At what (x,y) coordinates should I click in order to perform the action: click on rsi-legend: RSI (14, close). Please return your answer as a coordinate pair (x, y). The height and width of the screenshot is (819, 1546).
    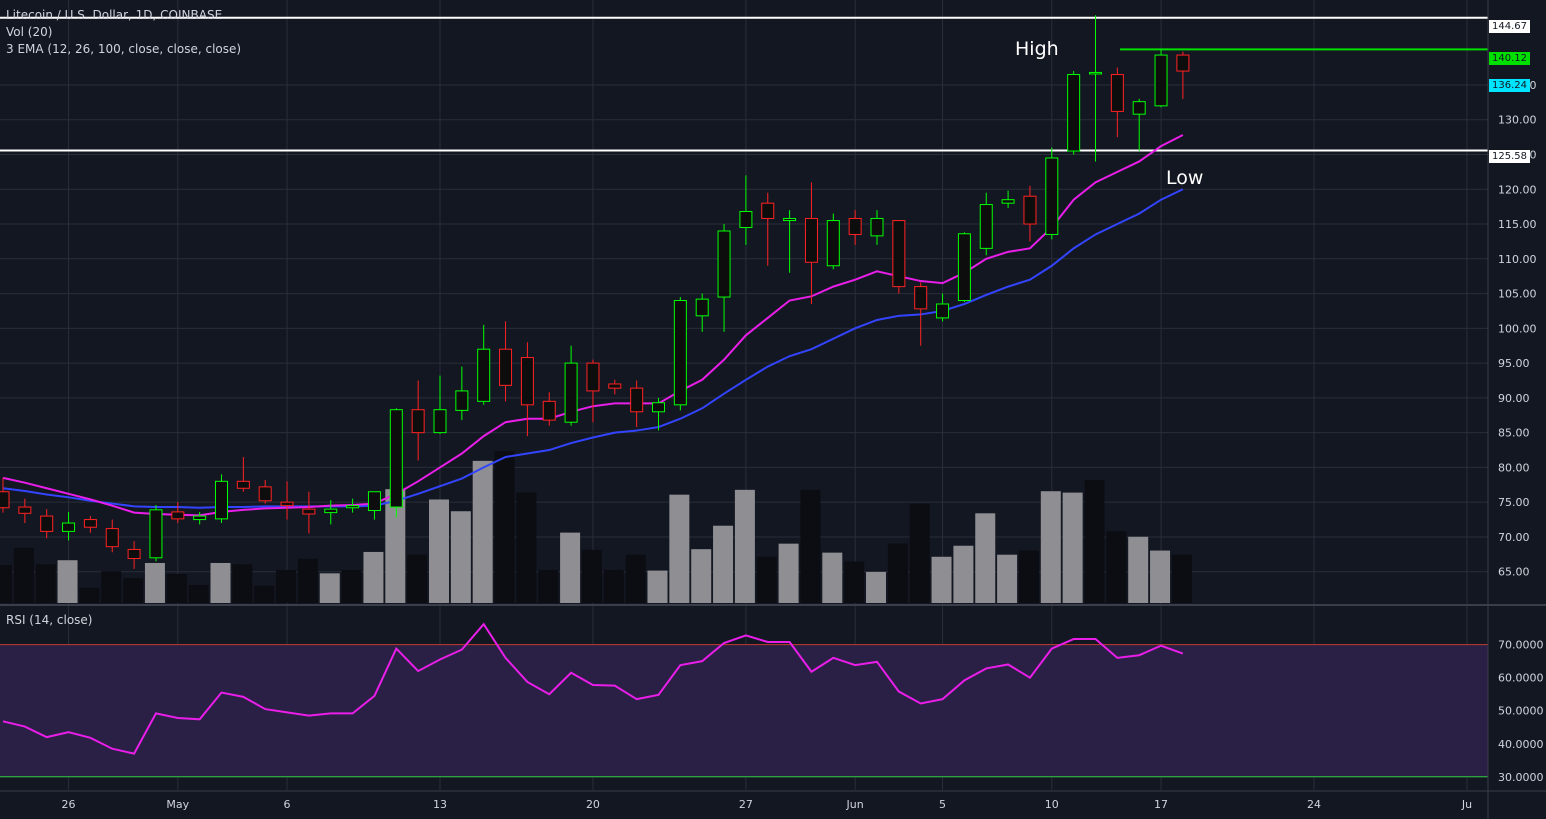
    Looking at the image, I should click on (49, 620).